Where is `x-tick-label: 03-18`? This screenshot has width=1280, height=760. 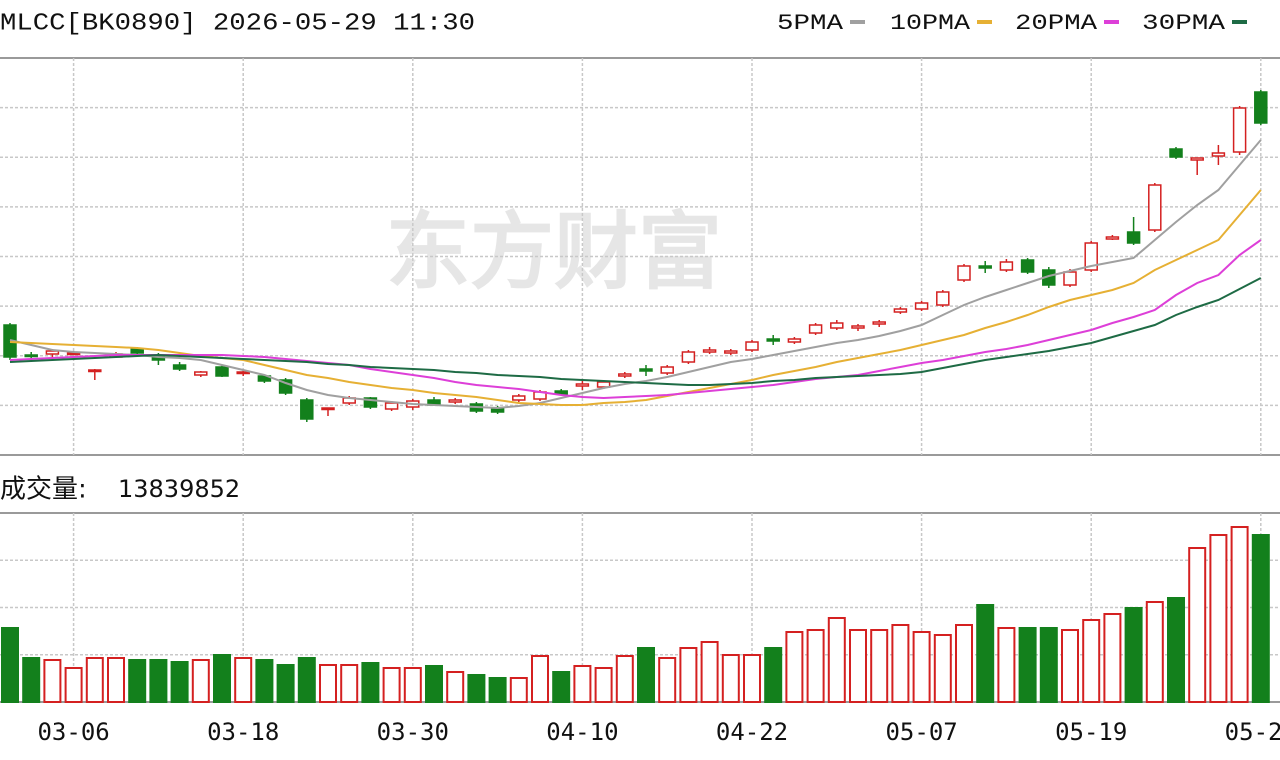 x-tick-label: 03-18 is located at coordinates (243, 732).